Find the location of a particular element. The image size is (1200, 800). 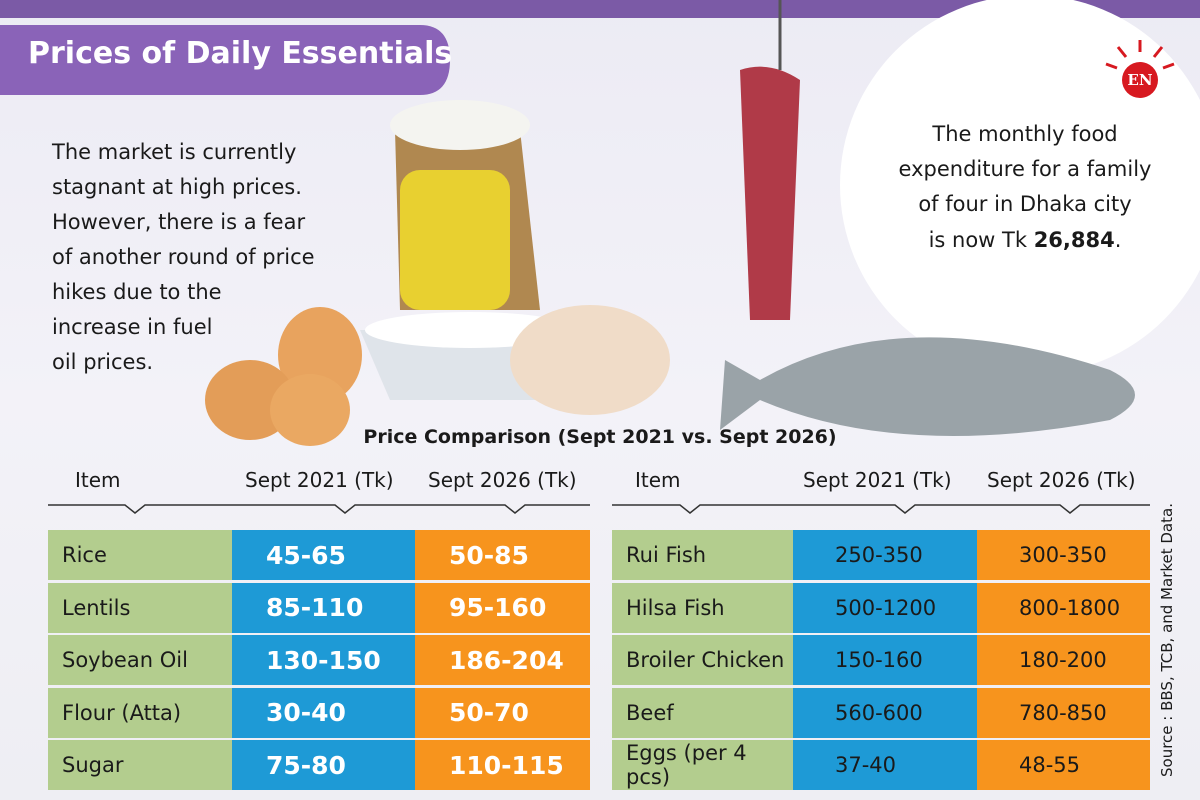

meat is located at coordinates (770, 193).